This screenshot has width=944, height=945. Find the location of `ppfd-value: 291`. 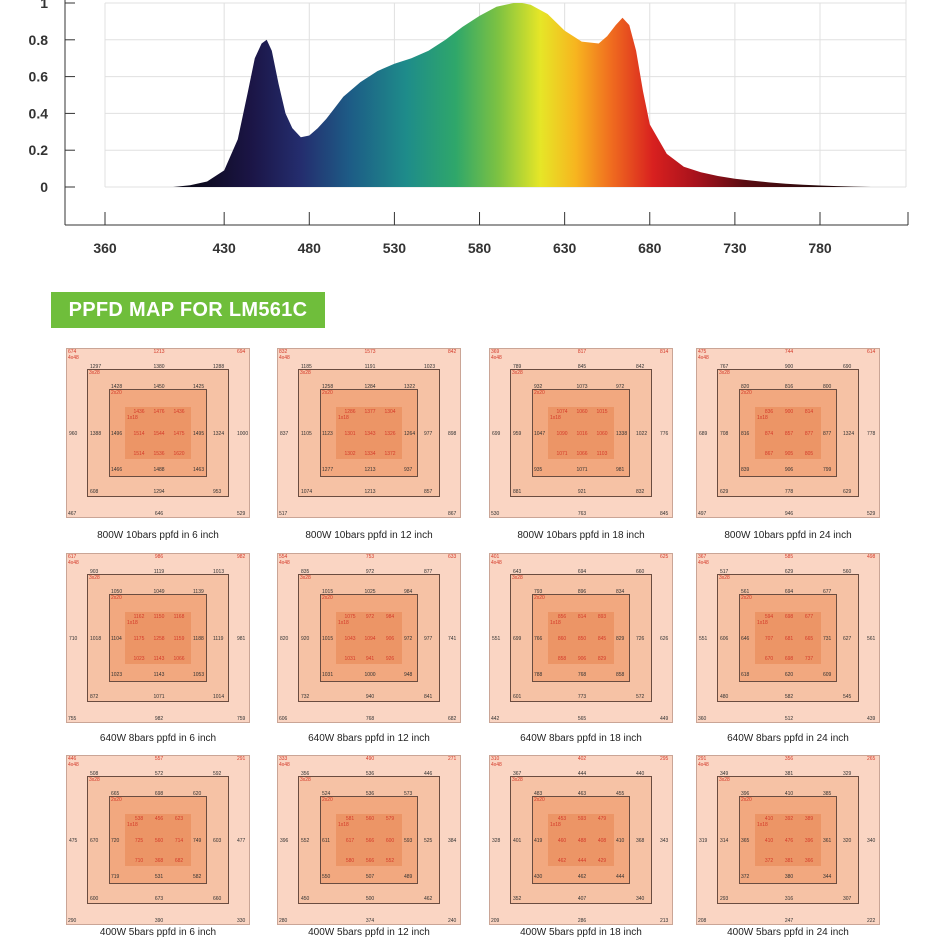

ppfd-value: 291 is located at coordinates (702, 759).